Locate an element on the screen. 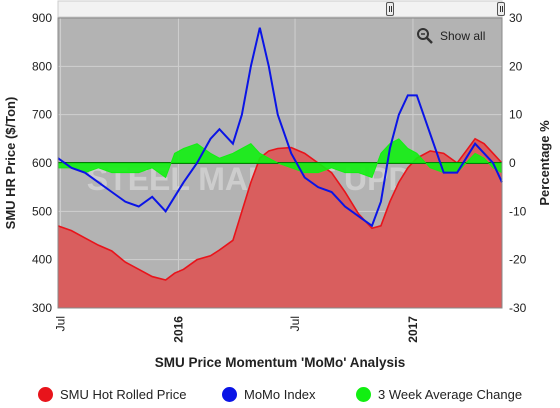 This screenshot has height=408, width=560. legend-item-momo: MoMo Index is located at coordinates (269, 394).